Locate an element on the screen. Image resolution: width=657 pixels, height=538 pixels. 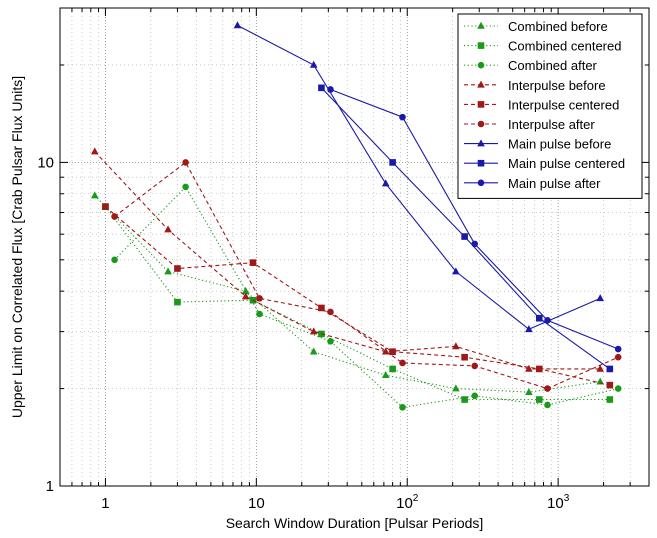
x-tick-label: 10³ is located at coordinates (558, 502).